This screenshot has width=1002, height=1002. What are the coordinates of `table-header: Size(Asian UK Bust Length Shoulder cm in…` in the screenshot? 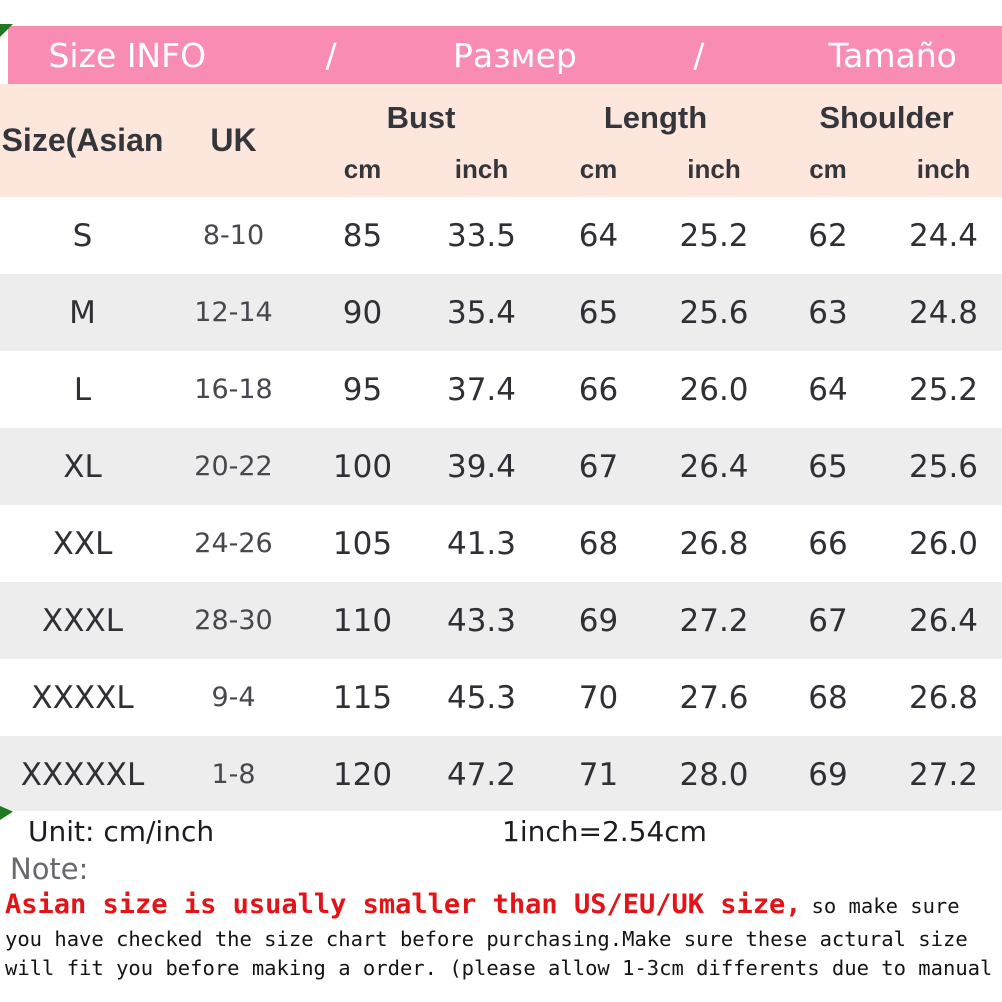 It's located at (501, 140).